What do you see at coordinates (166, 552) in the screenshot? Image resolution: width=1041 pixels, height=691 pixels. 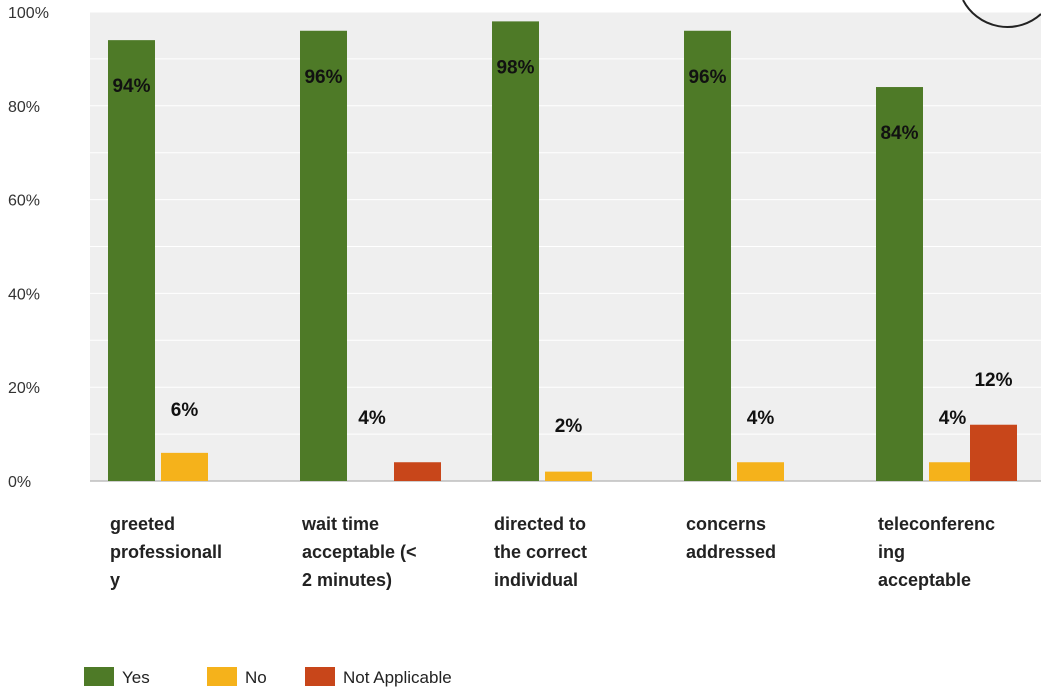 I see `x-category-label: professionall` at bounding box center [166, 552].